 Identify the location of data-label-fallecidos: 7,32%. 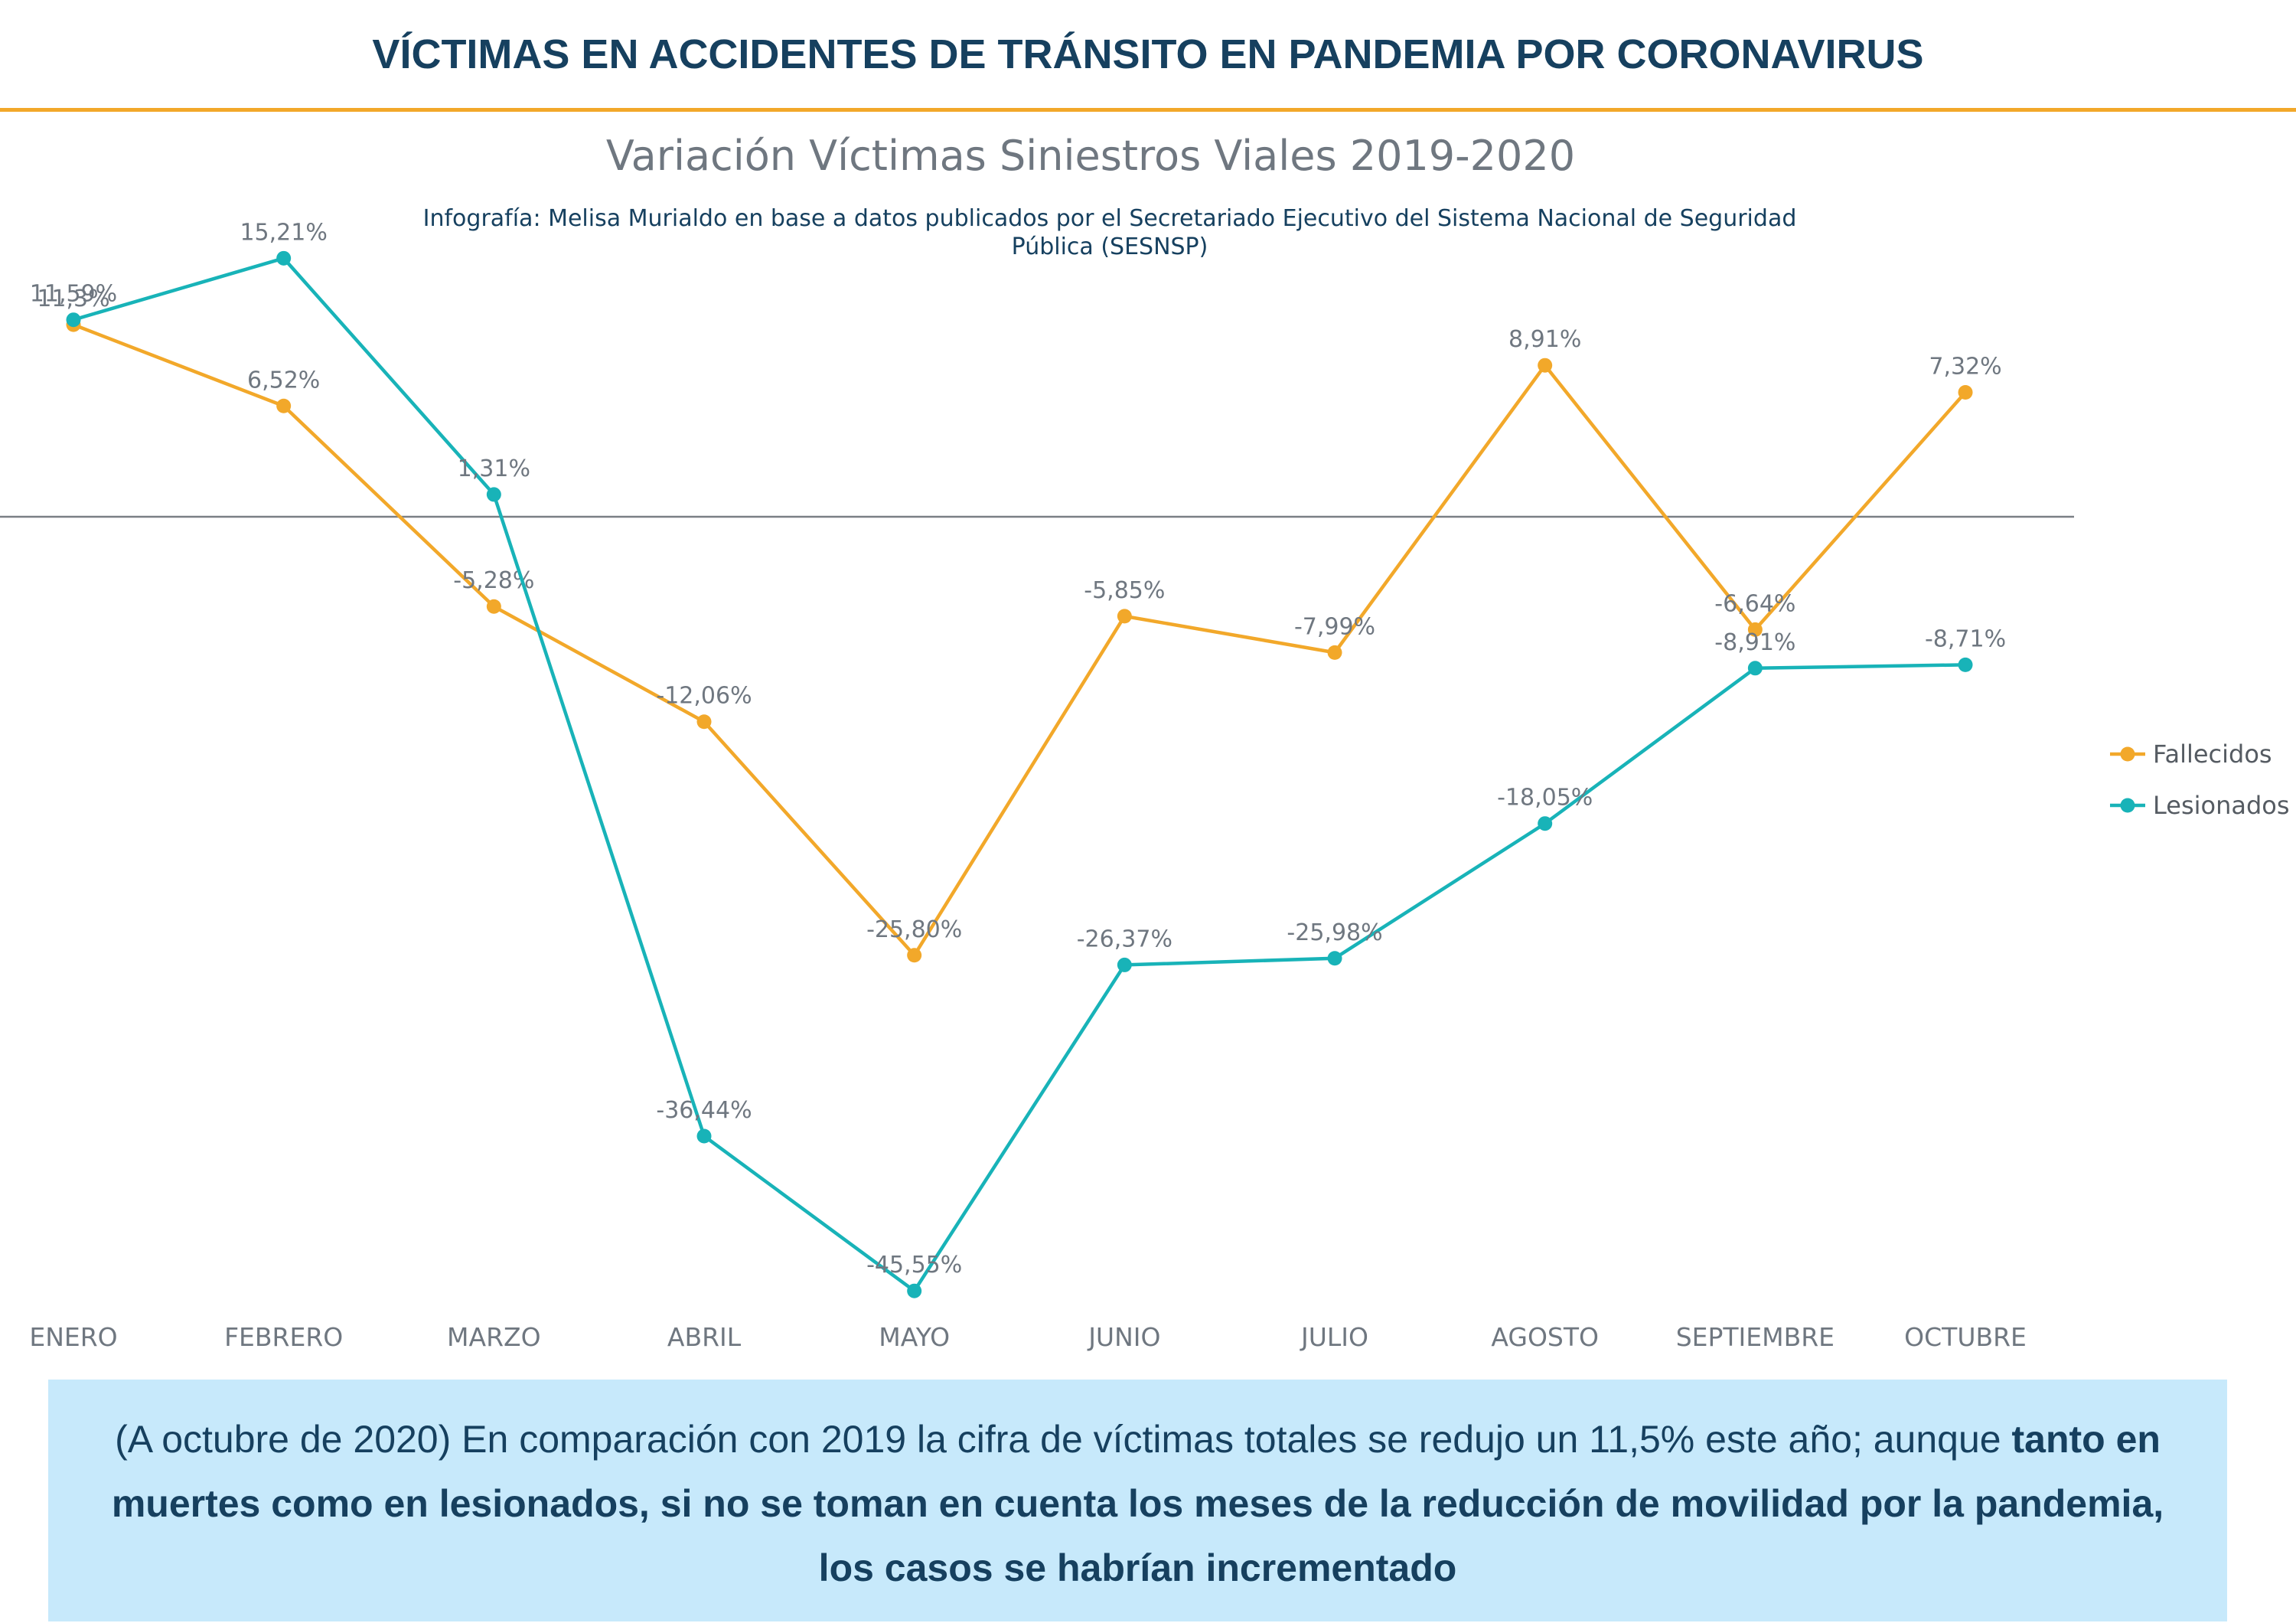
(1965, 366).